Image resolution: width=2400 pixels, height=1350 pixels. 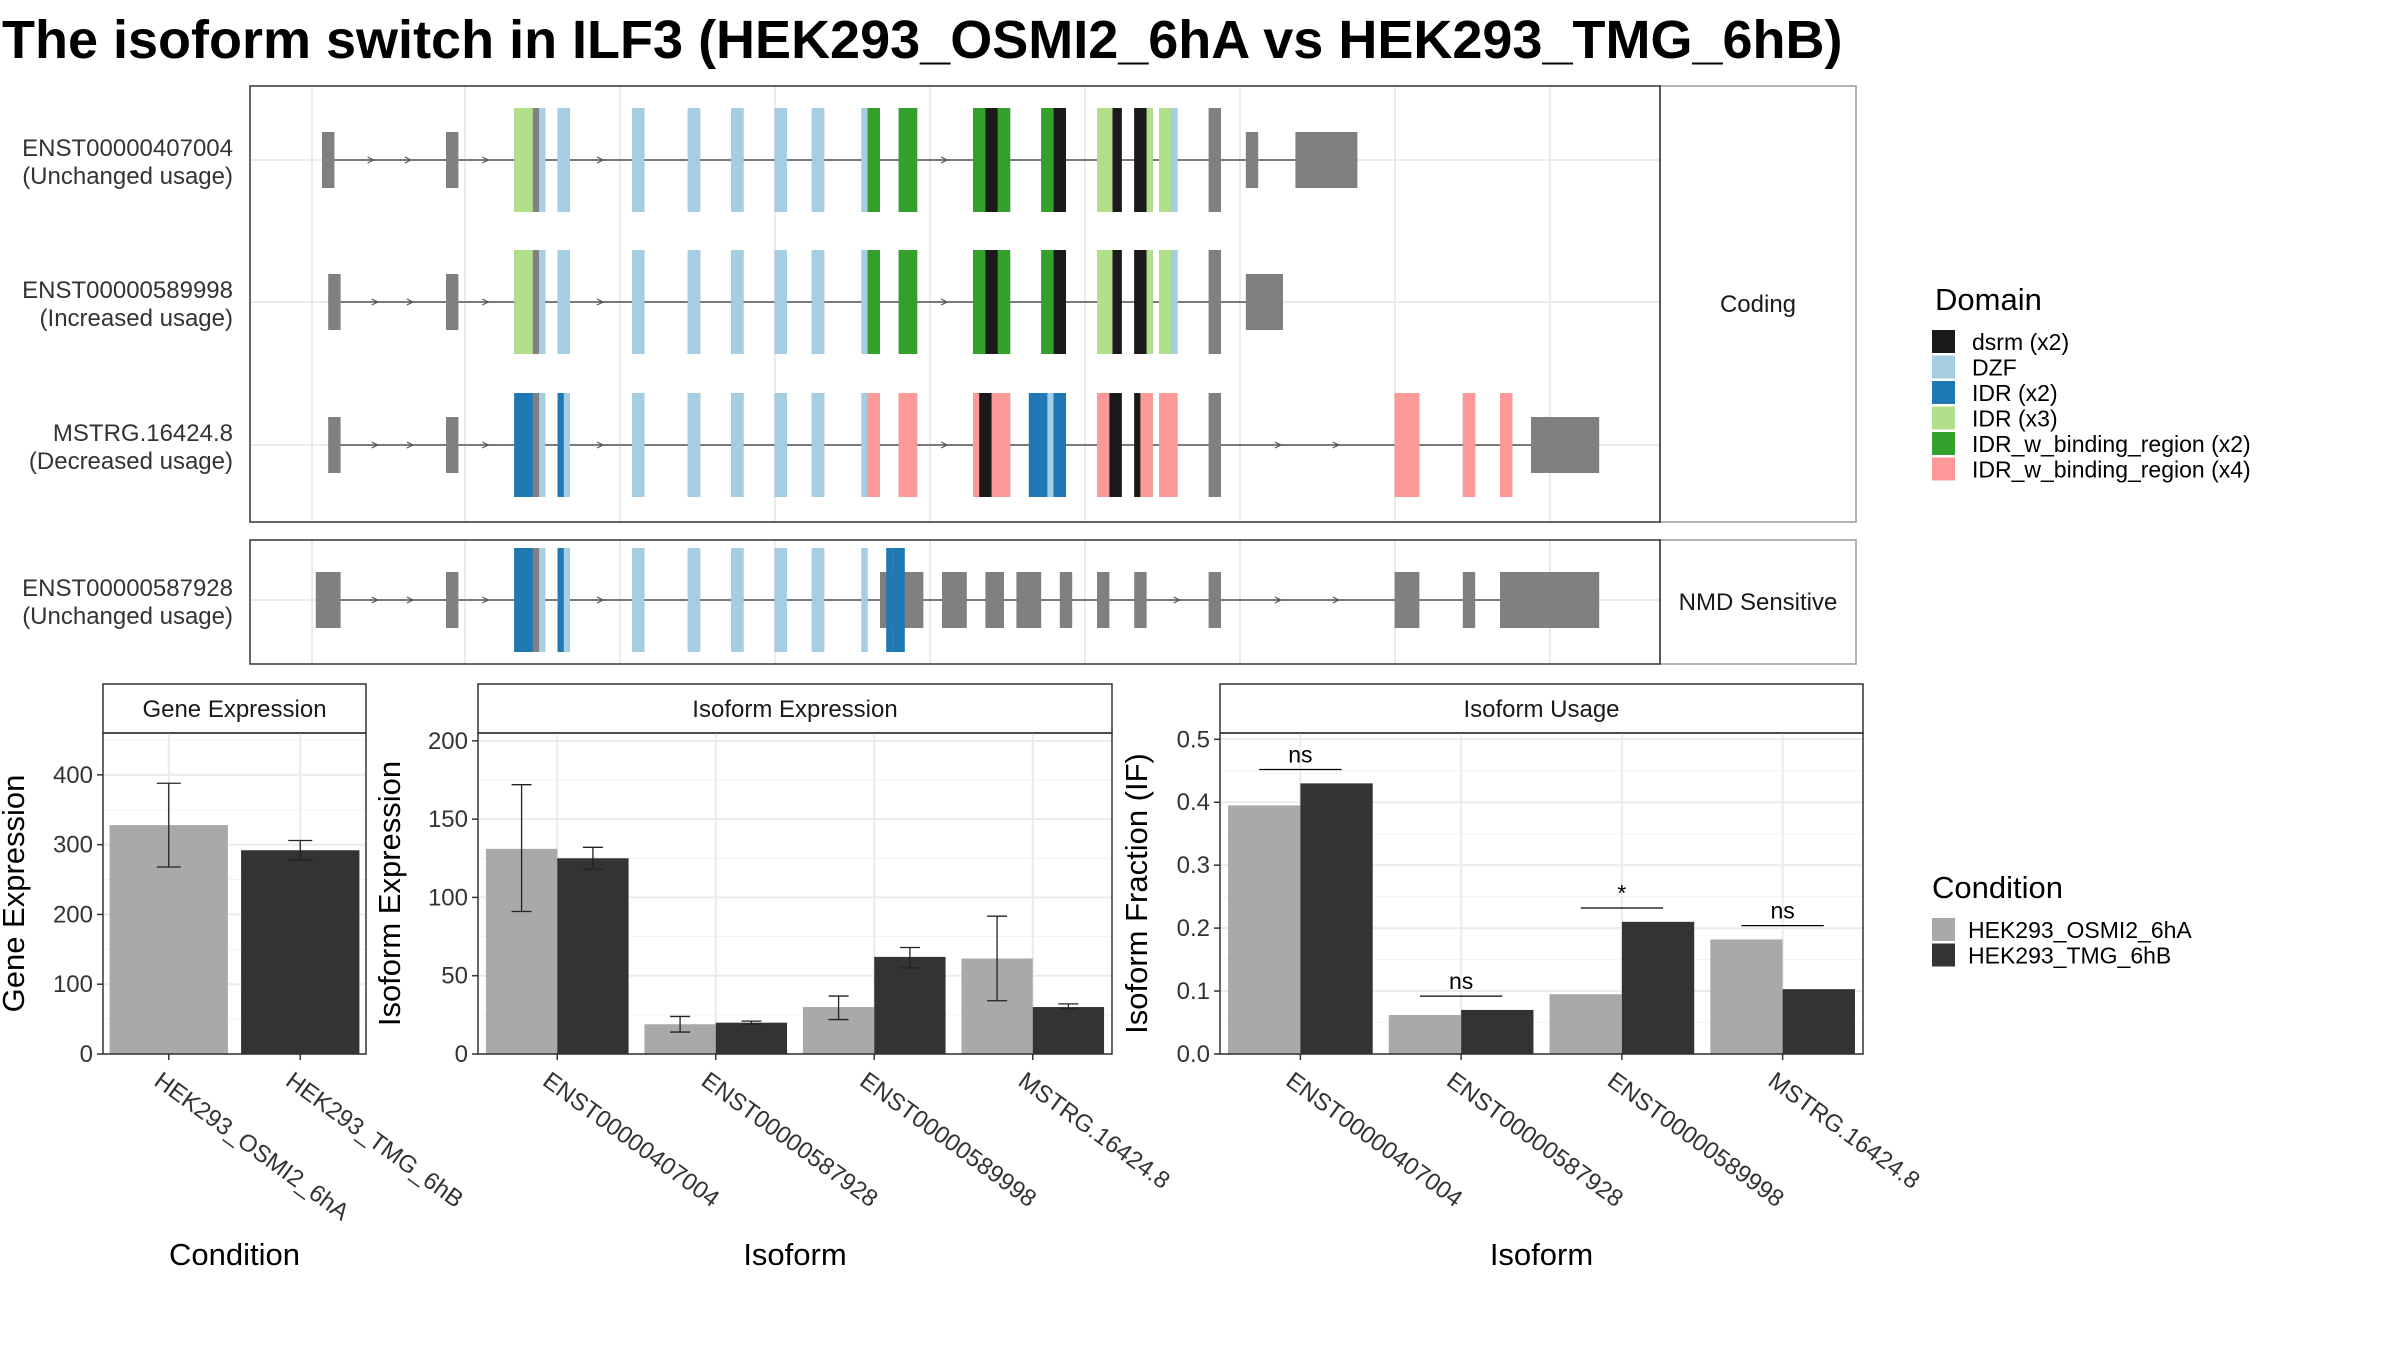 What do you see at coordinates (2069, 956) in the screenshot?
I see `condition-legend-label: HEK293_TMG_6hB` at bounding box center [2069, 956].